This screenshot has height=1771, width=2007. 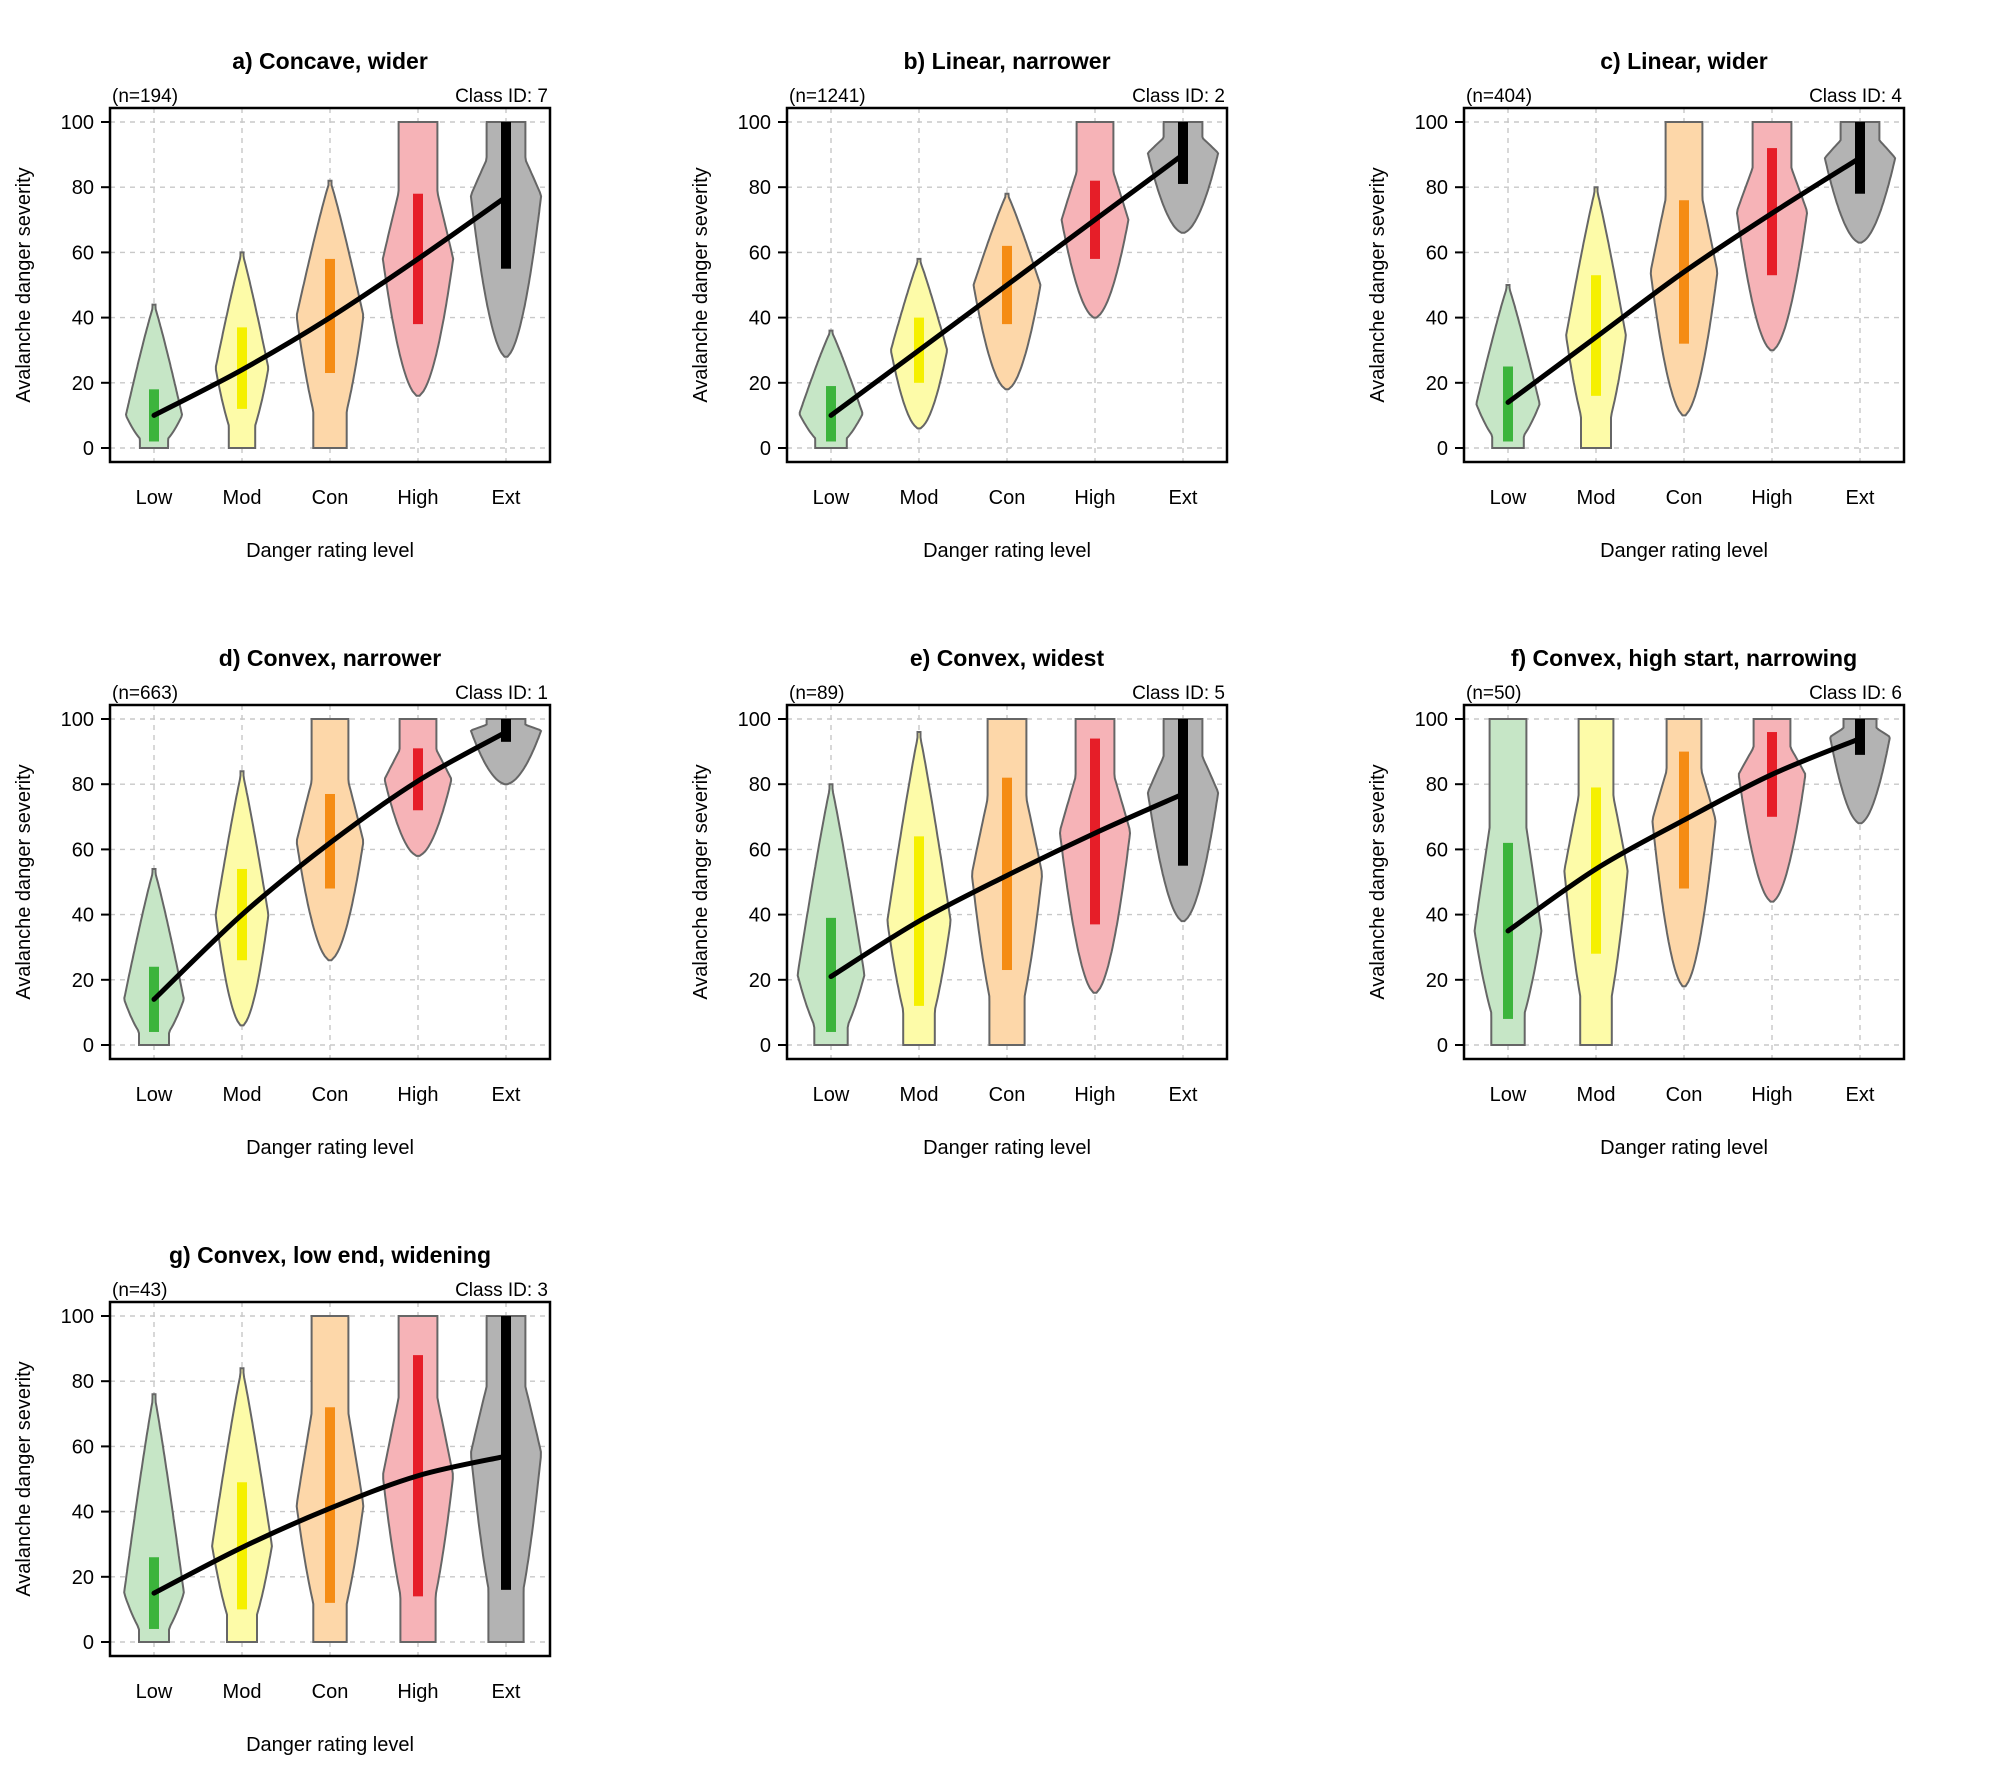 I want to click on panel-title: b) Linear, narrower, so click(x=1006, y=61).